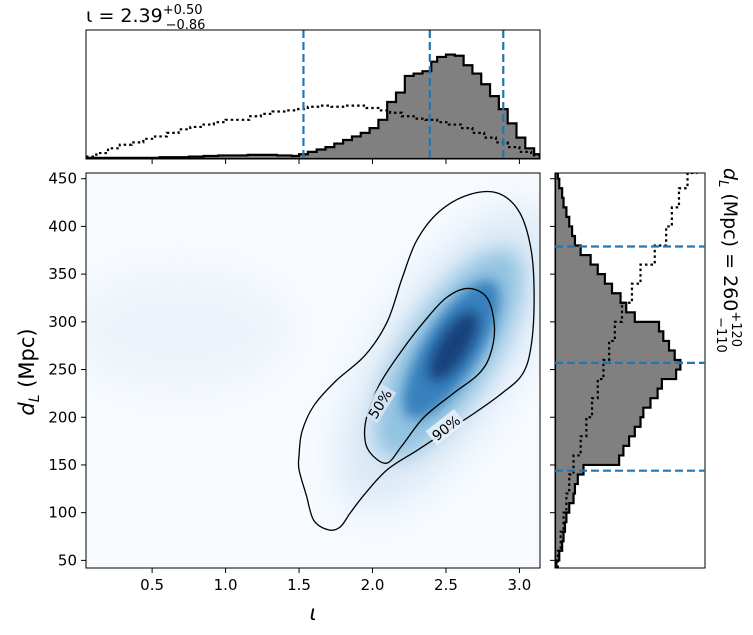 The height and width of the screenshot is (635, 753). I want to click on dl-marginal-title: dL (Mpc) = 260+120−110, so click(728, 260).